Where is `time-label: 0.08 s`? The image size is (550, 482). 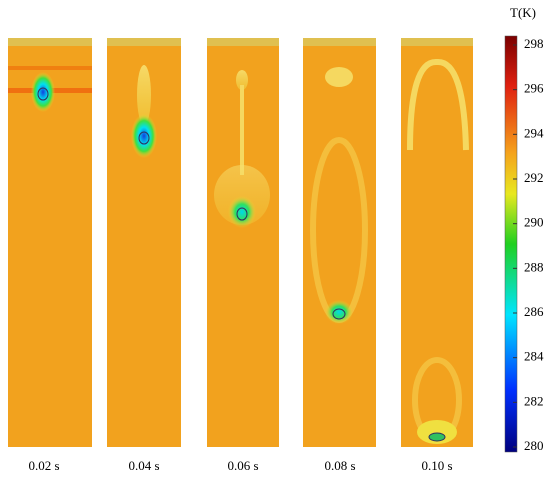
time-label: 0.08 s is located at coordinates (339, 465).